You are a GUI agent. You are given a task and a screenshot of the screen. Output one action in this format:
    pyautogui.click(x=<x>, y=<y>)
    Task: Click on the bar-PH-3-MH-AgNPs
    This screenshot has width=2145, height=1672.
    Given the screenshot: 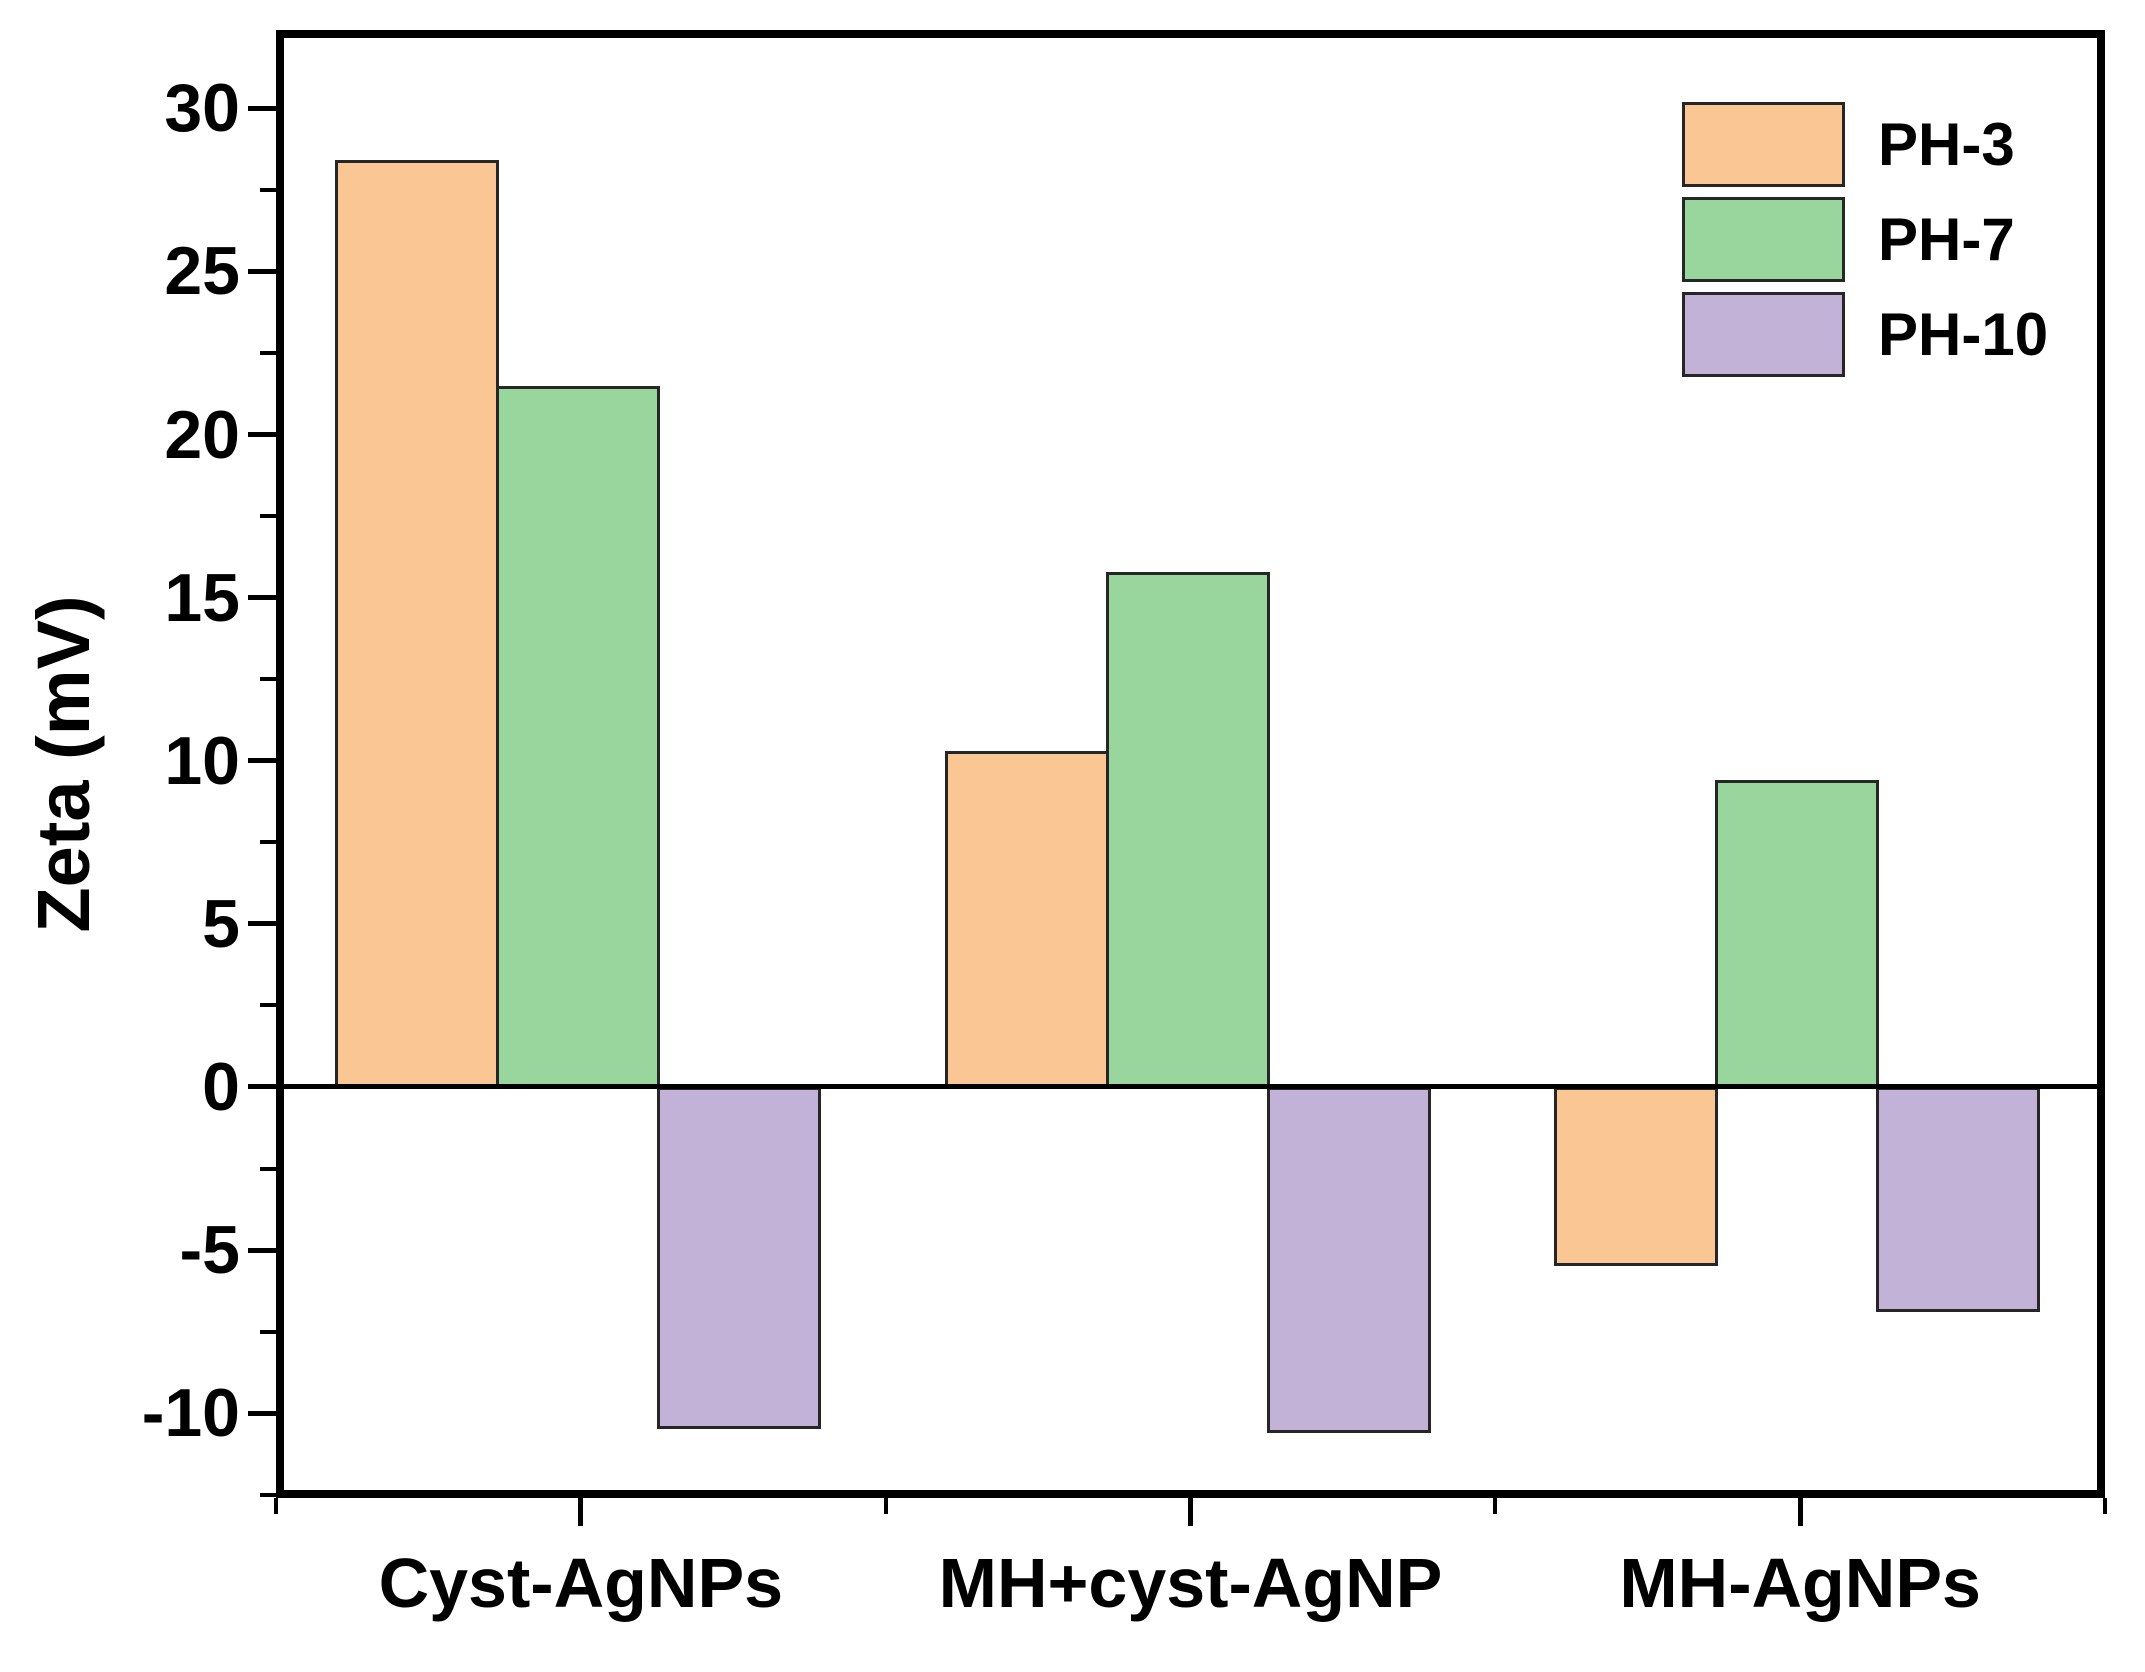 What is the action you would take?
    pyautogui.click(x=1636, y=1176)
    